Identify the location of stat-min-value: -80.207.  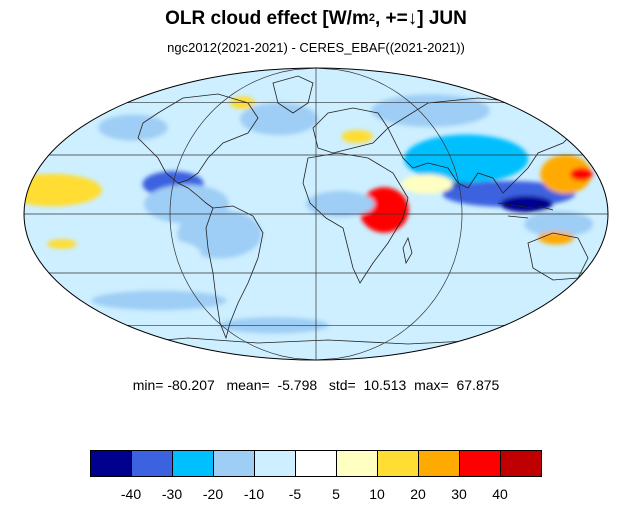
(191, 385).